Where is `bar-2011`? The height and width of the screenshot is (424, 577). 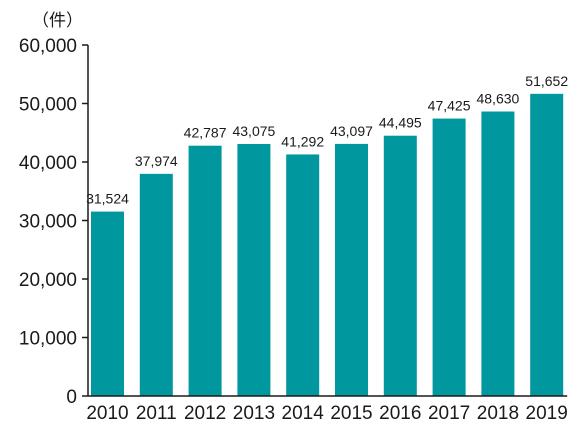
bar-2011 is located at coordinates (156, 284).